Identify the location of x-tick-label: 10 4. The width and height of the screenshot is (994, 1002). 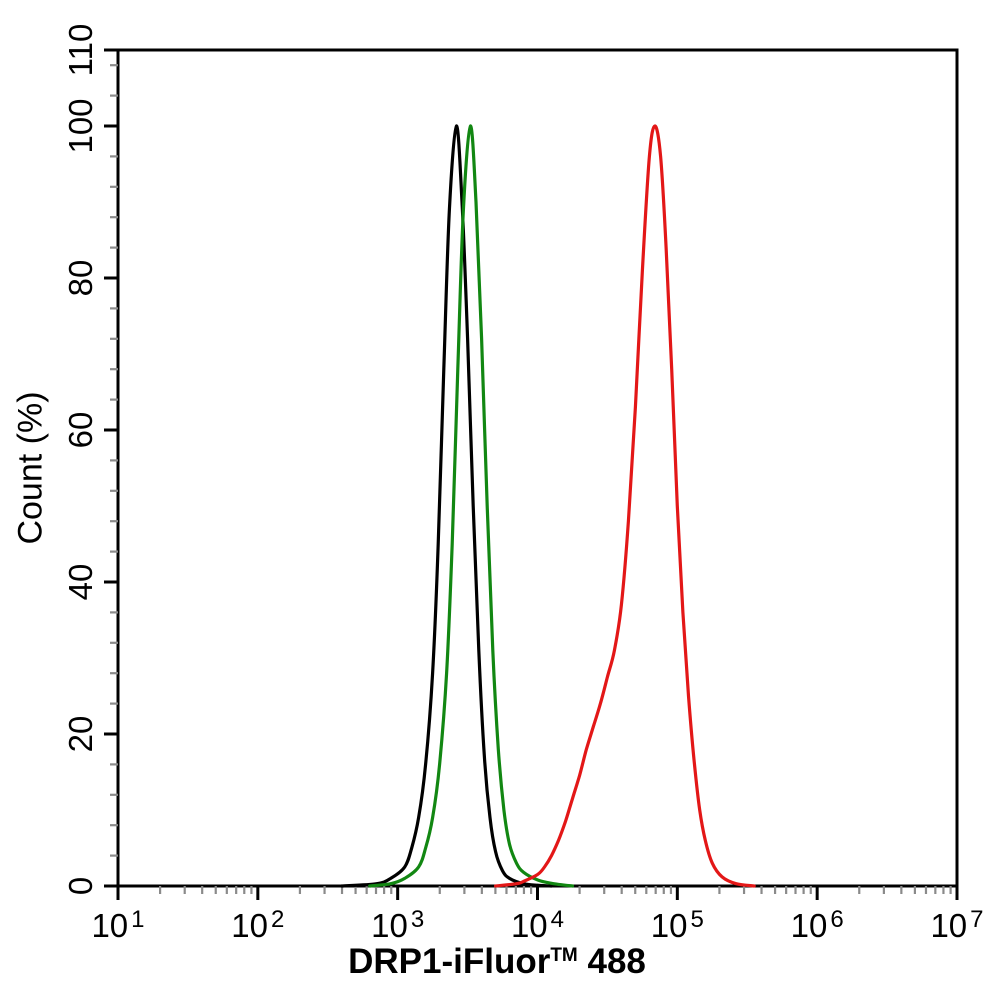
(537, 925).